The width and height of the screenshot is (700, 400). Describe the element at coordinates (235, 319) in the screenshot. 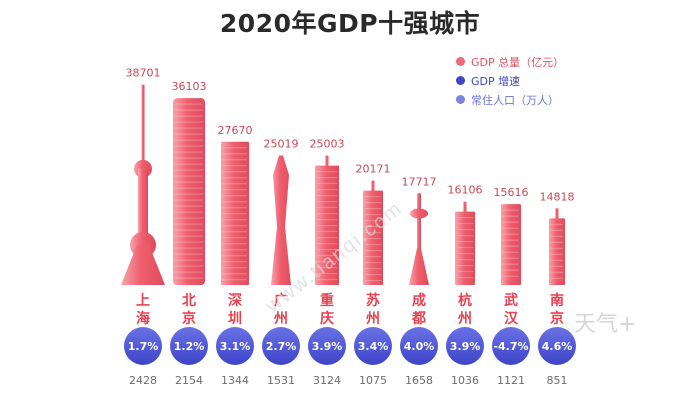

I see `city-label-char2: 圳` at that location.